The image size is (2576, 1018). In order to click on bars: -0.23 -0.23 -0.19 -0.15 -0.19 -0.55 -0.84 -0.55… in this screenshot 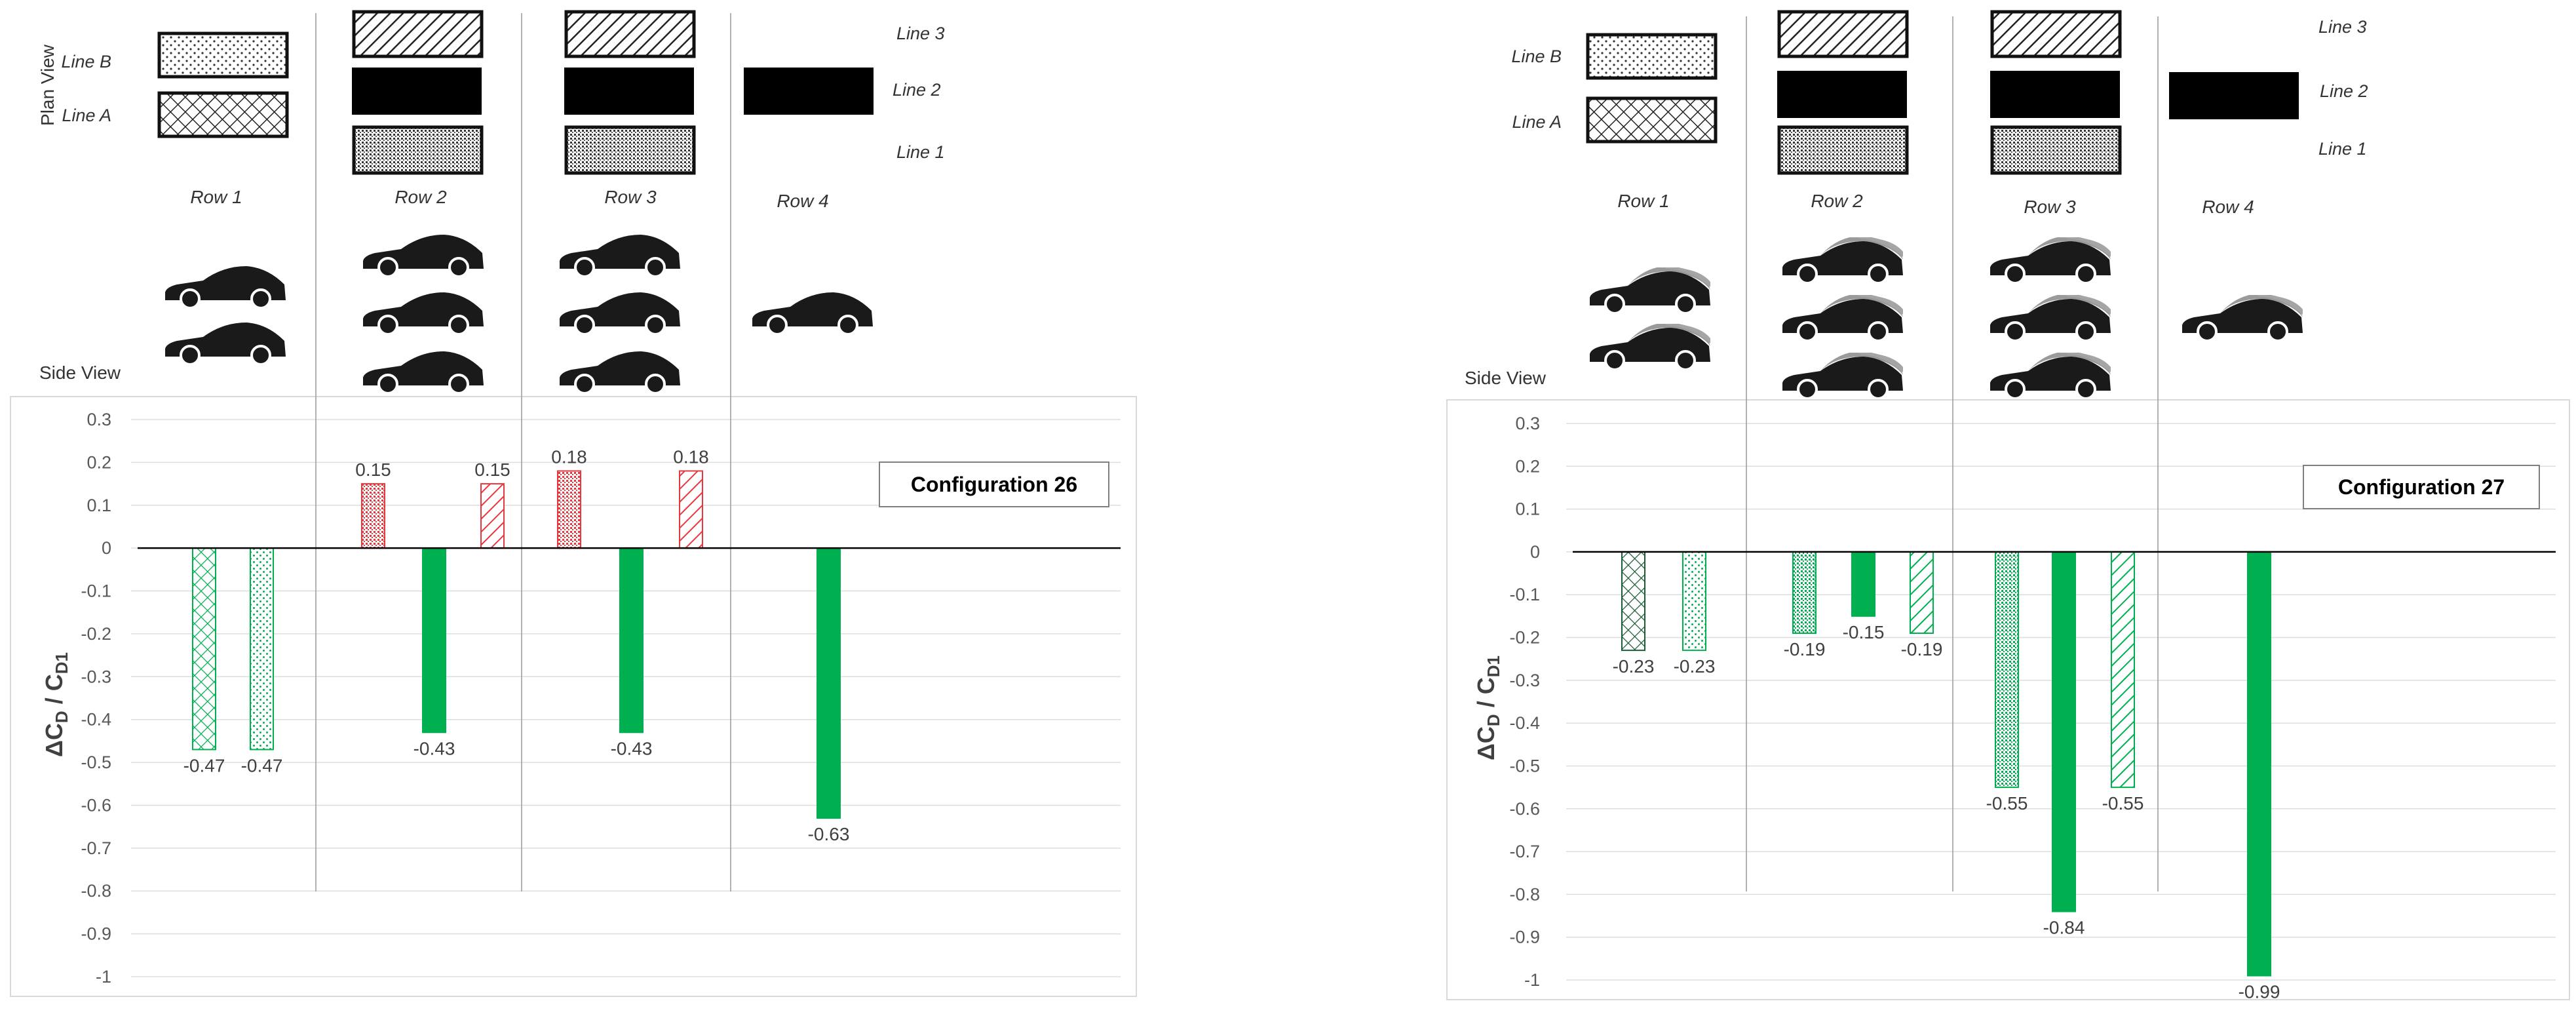, I will do `click(1946, 776)`.